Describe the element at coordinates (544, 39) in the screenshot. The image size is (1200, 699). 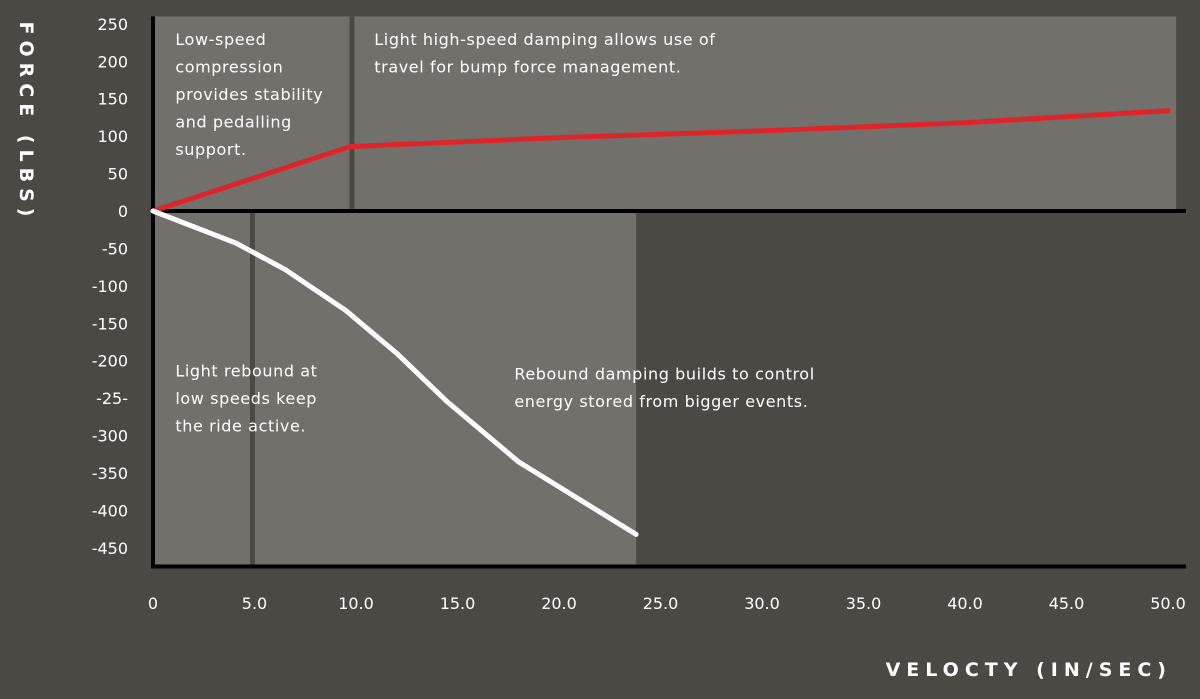
I see `annotation-2-line: Light high-speed damping allows use of` at that location.